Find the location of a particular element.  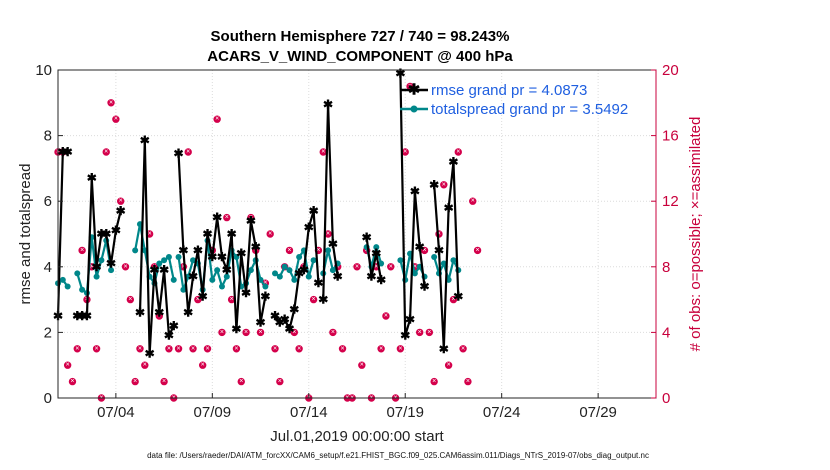

right-tick-label: 4 is located at coordinates (666, 332).